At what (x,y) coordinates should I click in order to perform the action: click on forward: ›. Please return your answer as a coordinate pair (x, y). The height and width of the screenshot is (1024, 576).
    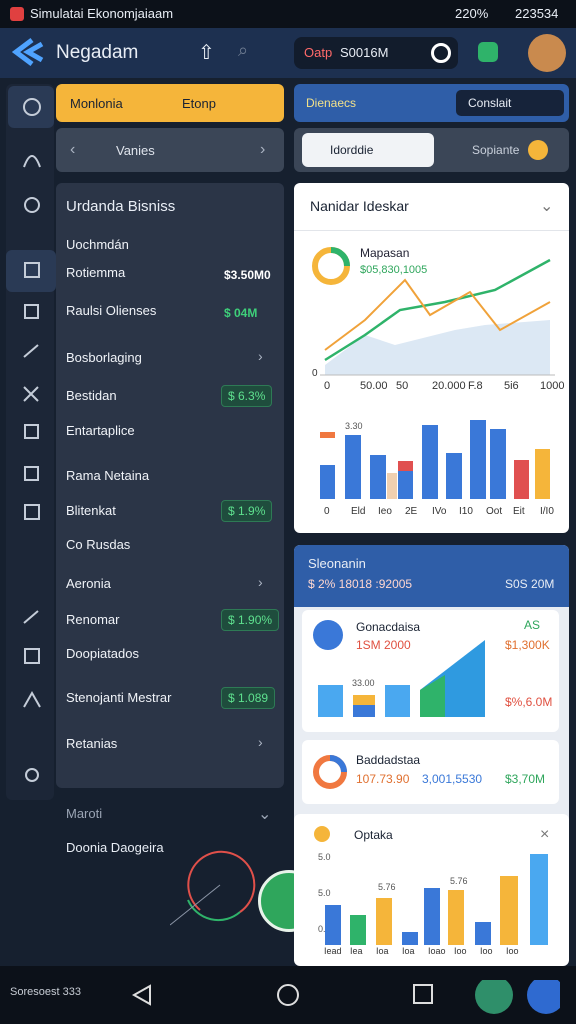
    Looking at the image, I should click on (263, 149).